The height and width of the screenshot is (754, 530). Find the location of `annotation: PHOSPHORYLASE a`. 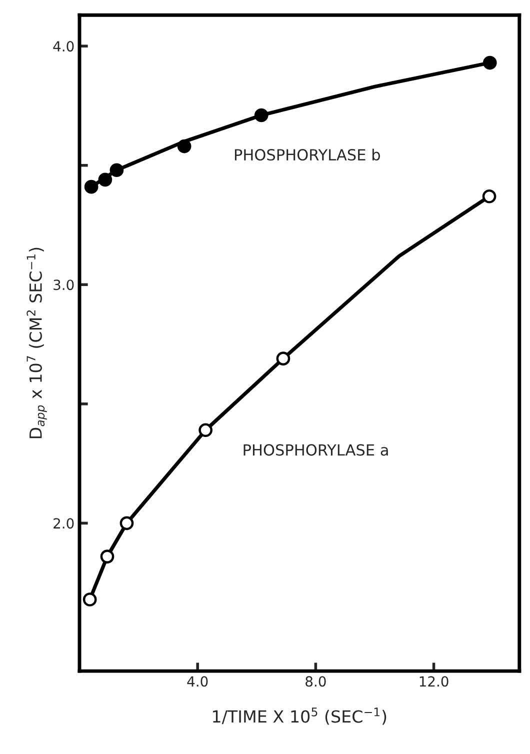

annotation: PHOSPHORYLASE a is located at coordinates (316, 450).